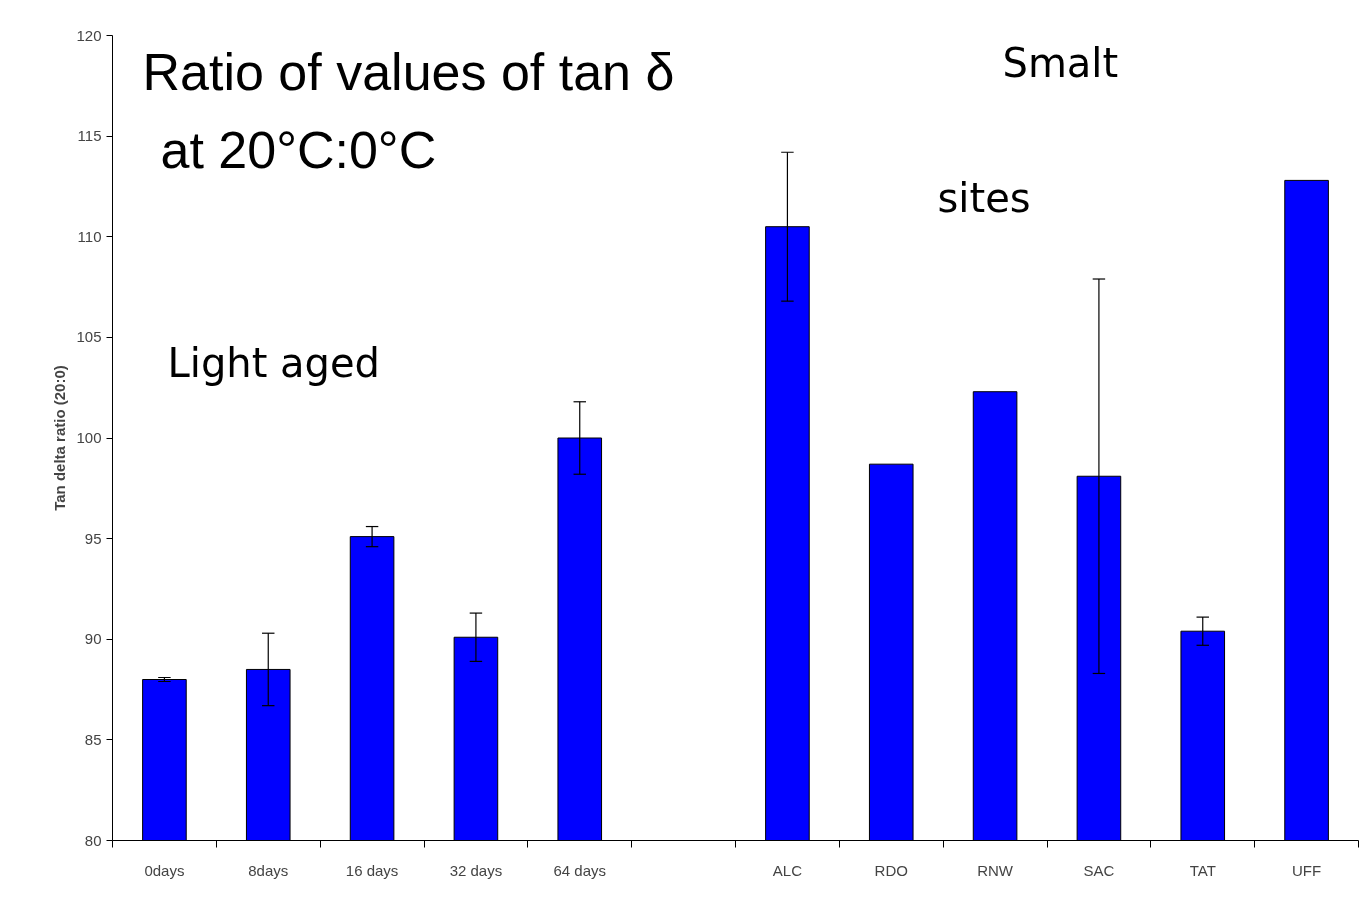  I want to click on y-tick-label: 80, so click(93, 840).